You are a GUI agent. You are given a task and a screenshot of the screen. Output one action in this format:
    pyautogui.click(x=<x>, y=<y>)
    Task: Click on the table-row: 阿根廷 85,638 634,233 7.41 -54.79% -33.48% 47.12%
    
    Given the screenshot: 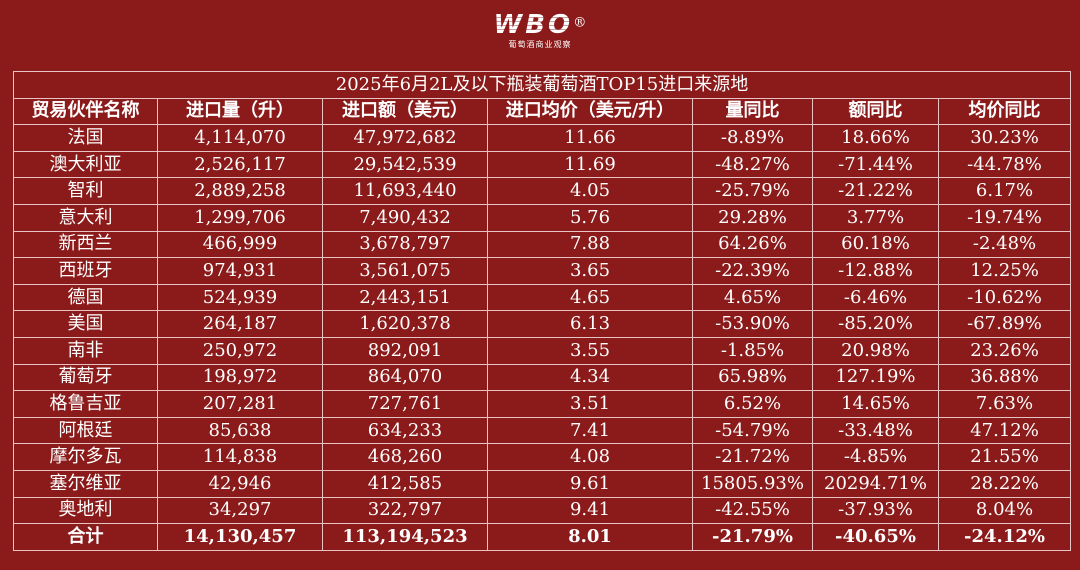 What is the action you would take?
    pyautogui.click(x=542, y=430)
    